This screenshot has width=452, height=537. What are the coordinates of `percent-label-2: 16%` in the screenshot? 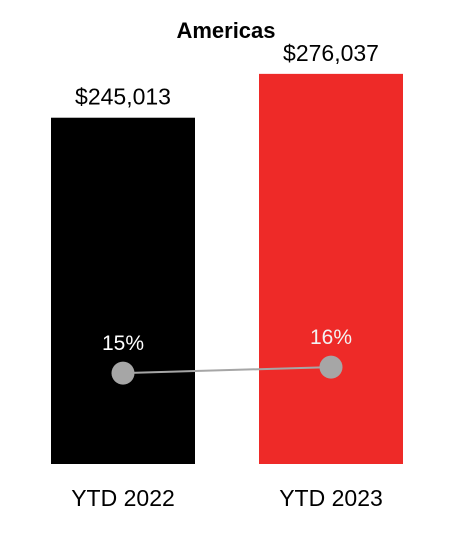 It's located at (331, 337).